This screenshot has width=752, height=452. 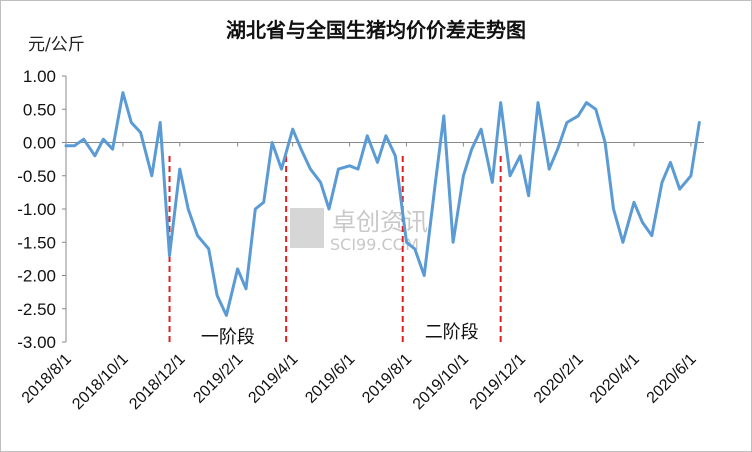 I want to click on y-tick-label: -2.00, so click(x=36, y=276).